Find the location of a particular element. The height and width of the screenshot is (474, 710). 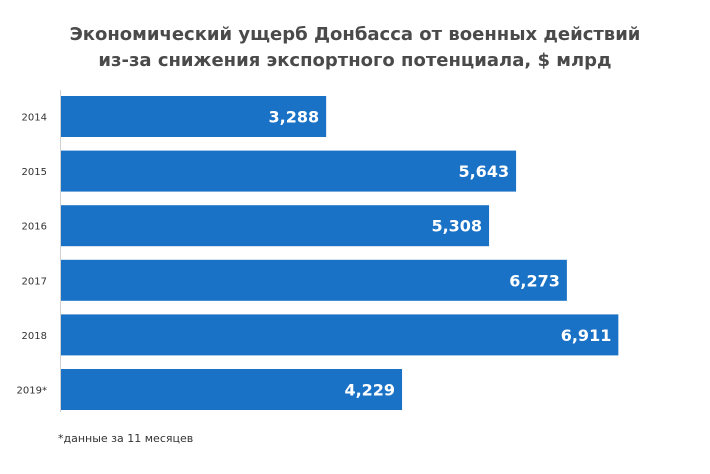

bar-2016 is located at coordinates (275, 226).